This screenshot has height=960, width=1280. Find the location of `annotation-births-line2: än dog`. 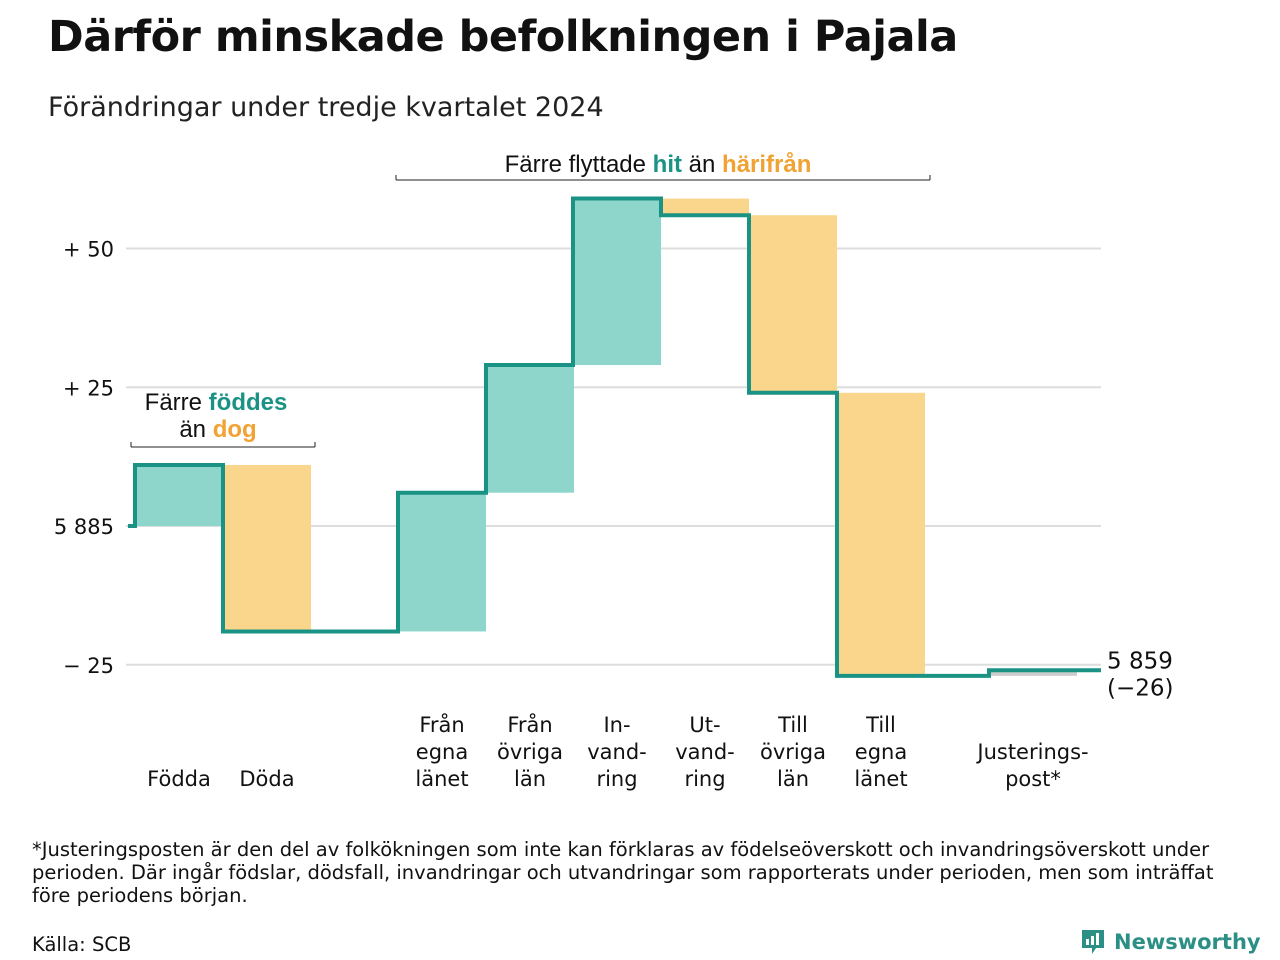

annotation-births-line2: än dog is located at coordinates (217, 429).